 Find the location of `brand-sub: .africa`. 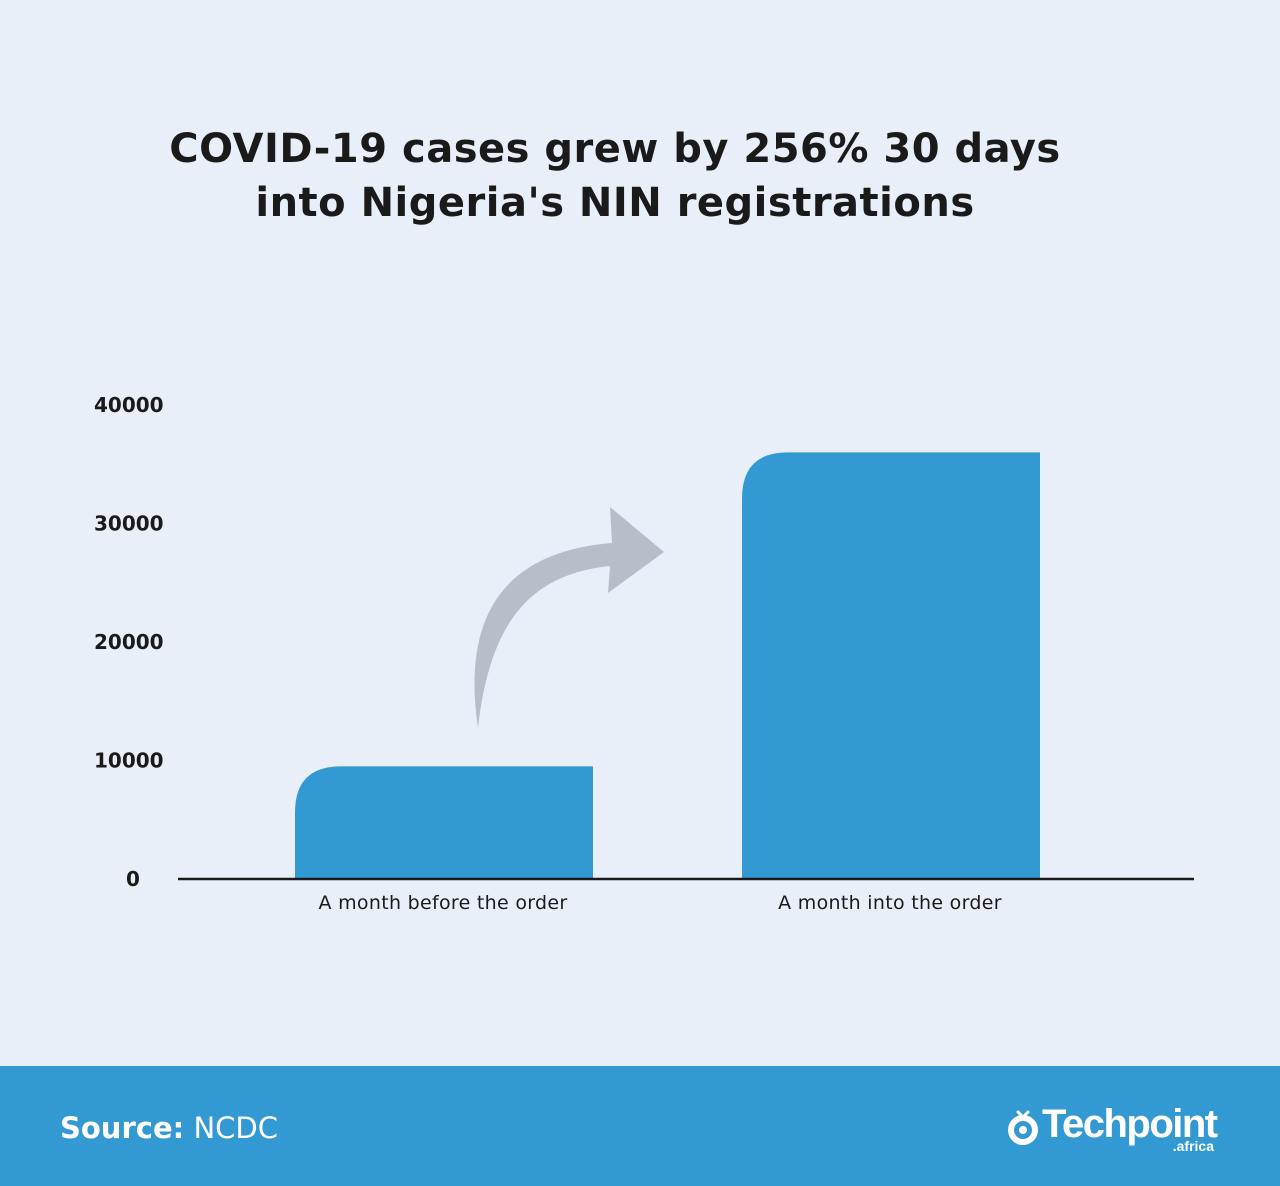

brand-sub: .africa is located at coordinates (1193, 1146).